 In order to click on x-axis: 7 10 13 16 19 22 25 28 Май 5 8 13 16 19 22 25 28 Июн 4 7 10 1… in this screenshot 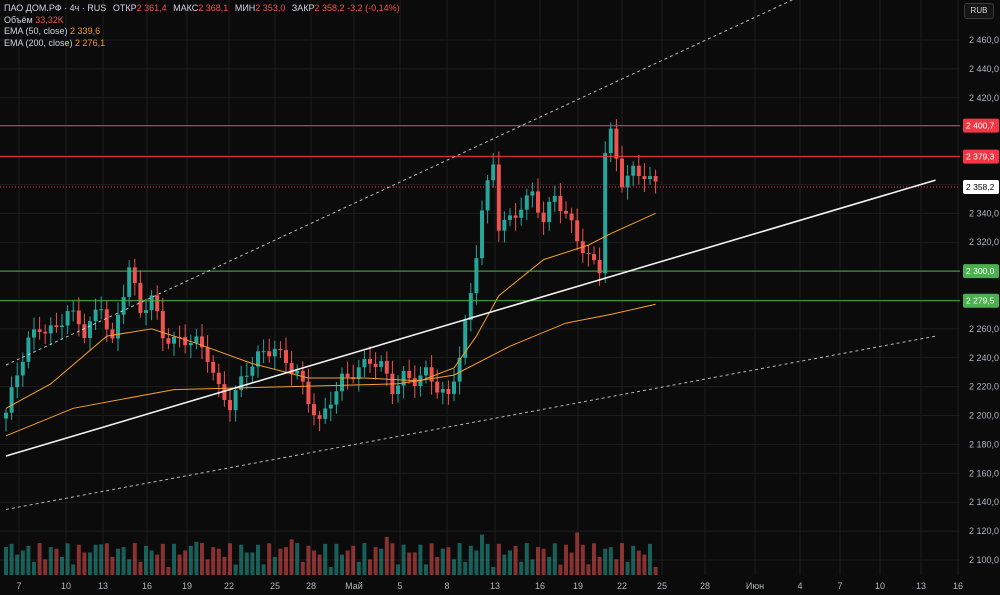, I will do `click(489, 586)`.